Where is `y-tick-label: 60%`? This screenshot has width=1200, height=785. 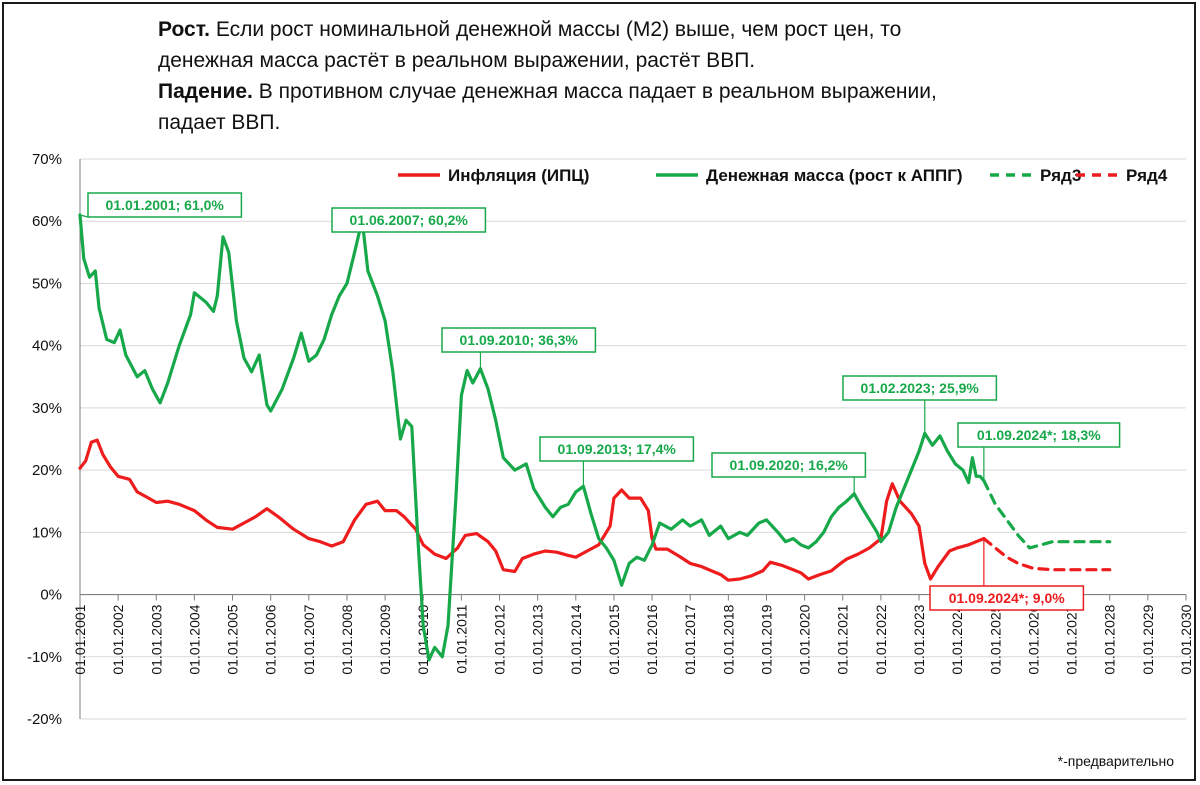
y-tick-label: 60% is located at coordinates (47, 221).